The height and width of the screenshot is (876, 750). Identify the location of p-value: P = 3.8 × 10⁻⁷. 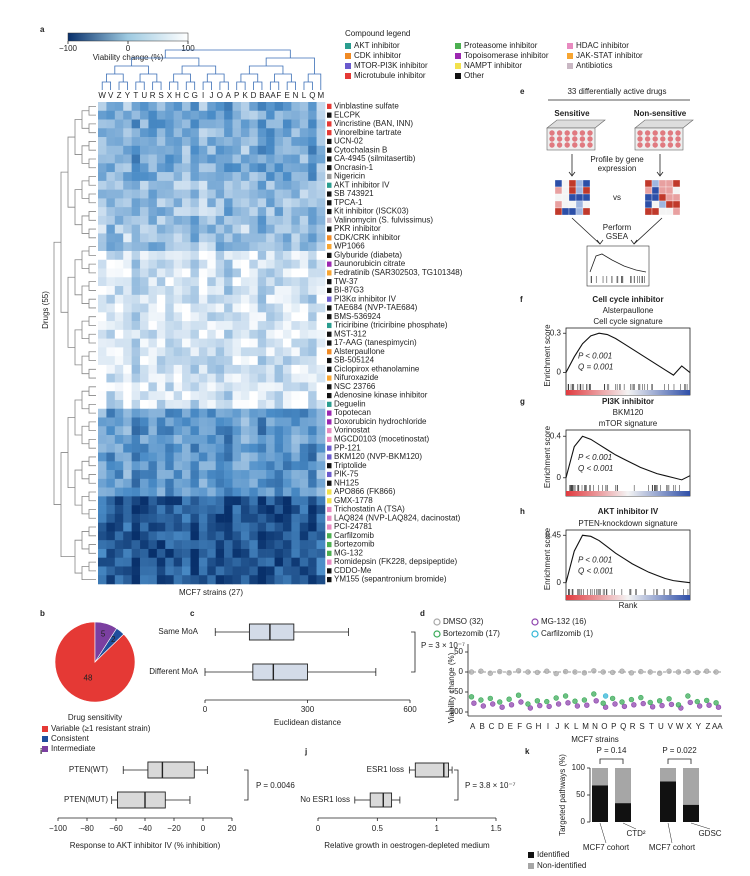
(490, 785).